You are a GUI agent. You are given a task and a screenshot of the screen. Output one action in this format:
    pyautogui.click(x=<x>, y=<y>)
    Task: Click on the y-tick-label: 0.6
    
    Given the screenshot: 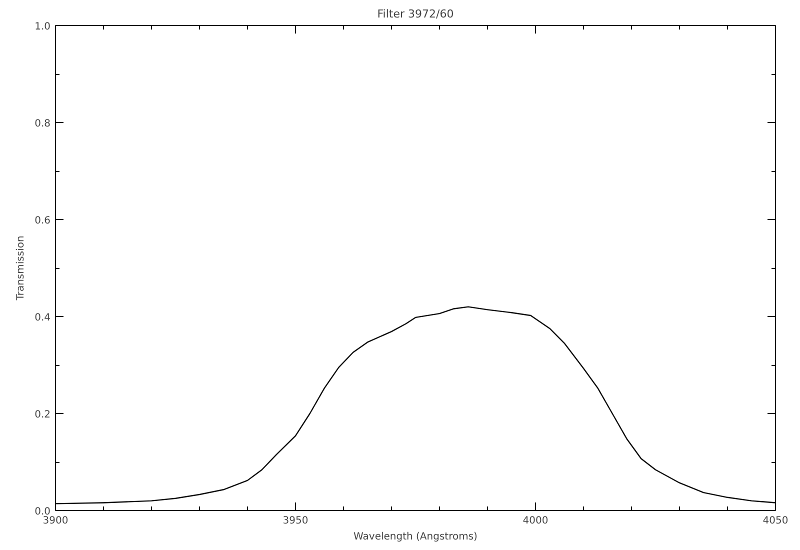 What is the action you would take?
    pyautogui.click(x=42, y=221)
    